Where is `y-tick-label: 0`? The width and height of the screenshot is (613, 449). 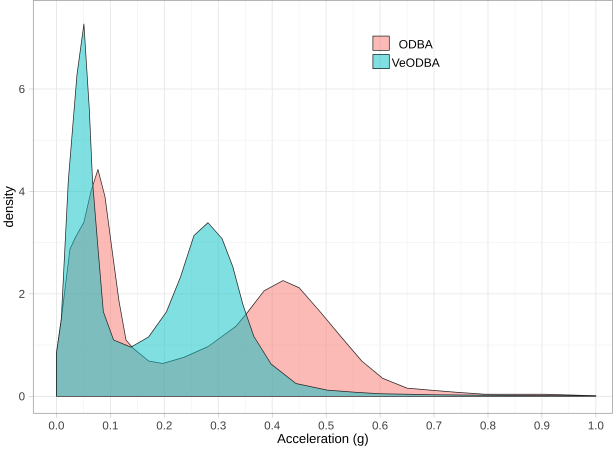
y-tick-label: 0 is located at coordinates (22, 396).